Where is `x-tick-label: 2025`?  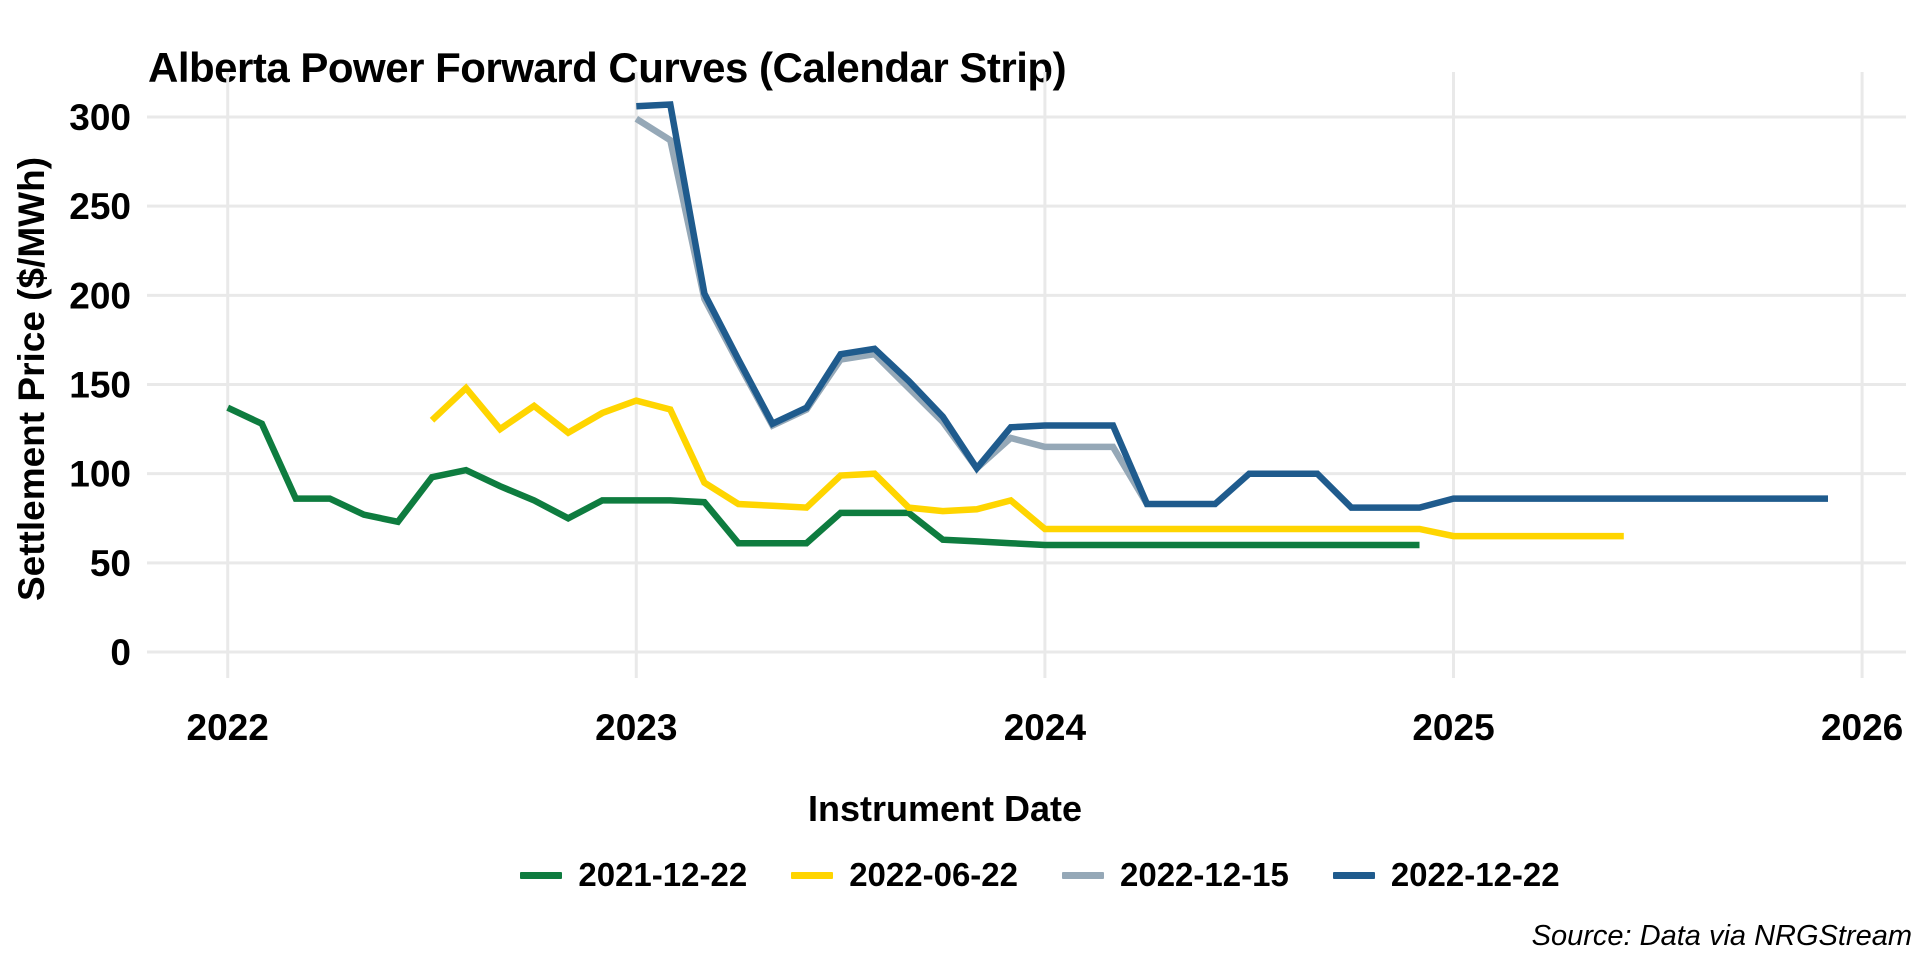 x-tick-label: 2025 is located at coordinates (1453, 727).